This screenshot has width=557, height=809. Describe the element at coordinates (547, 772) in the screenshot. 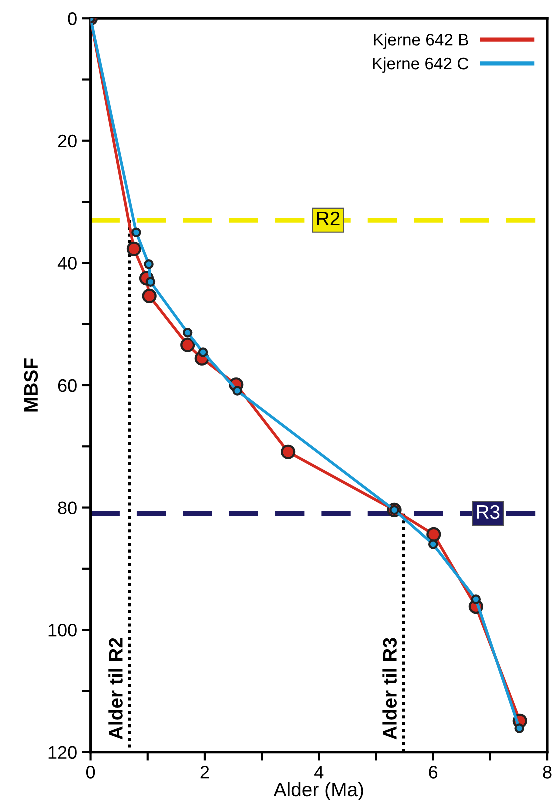

I see `x-tick-label: 8` at that location.